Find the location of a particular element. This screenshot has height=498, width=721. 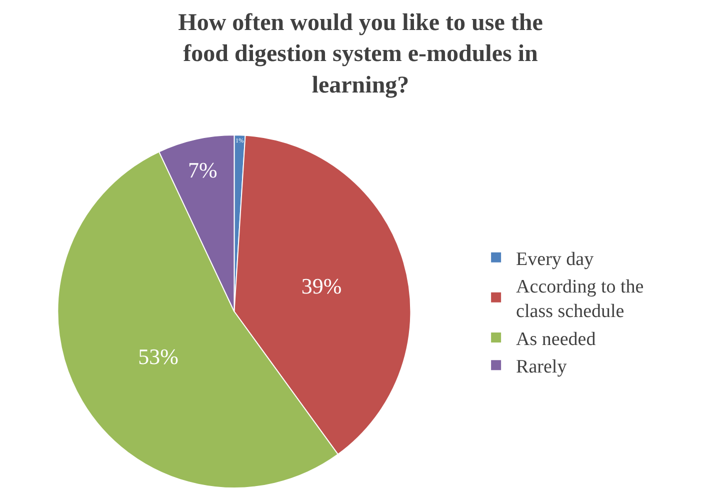

legend-label: Rarely is located at coordinates (542, 367).